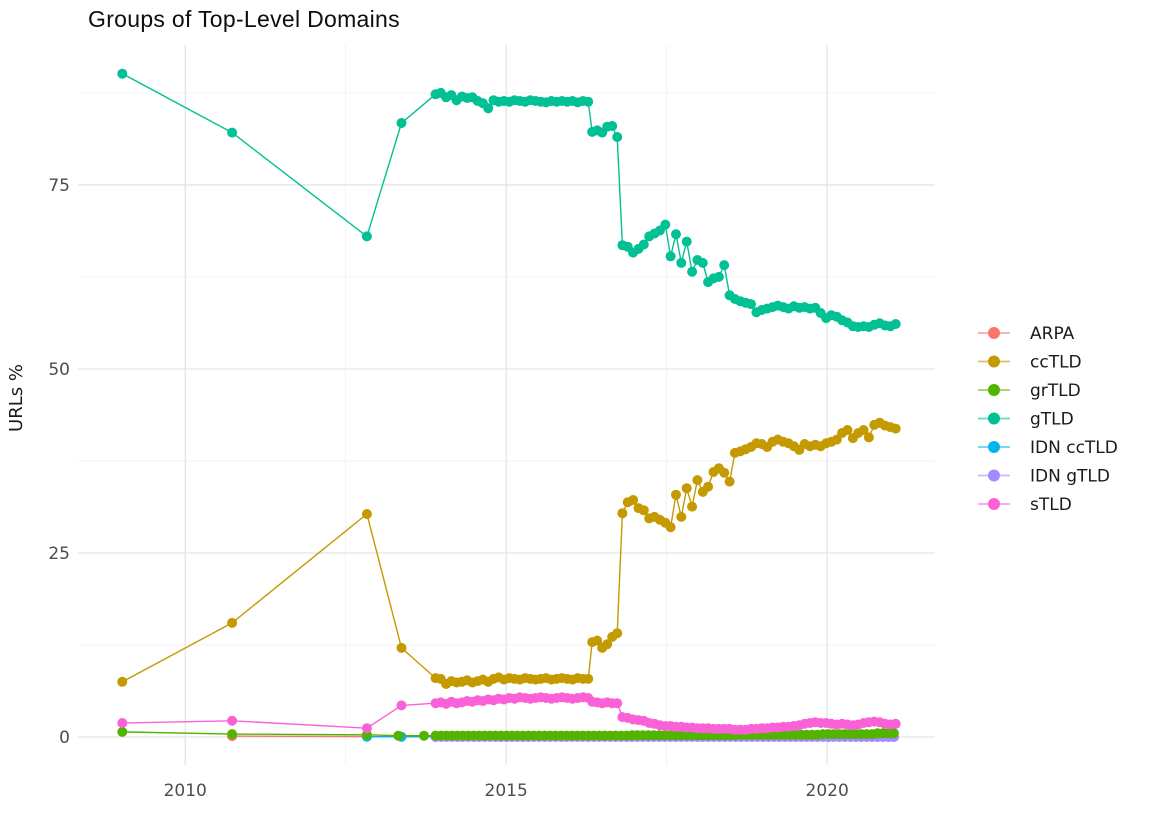  Describe the element at coordinates (1052, 420) in the screenshot. I see `legend-label: gTLD` at that location.